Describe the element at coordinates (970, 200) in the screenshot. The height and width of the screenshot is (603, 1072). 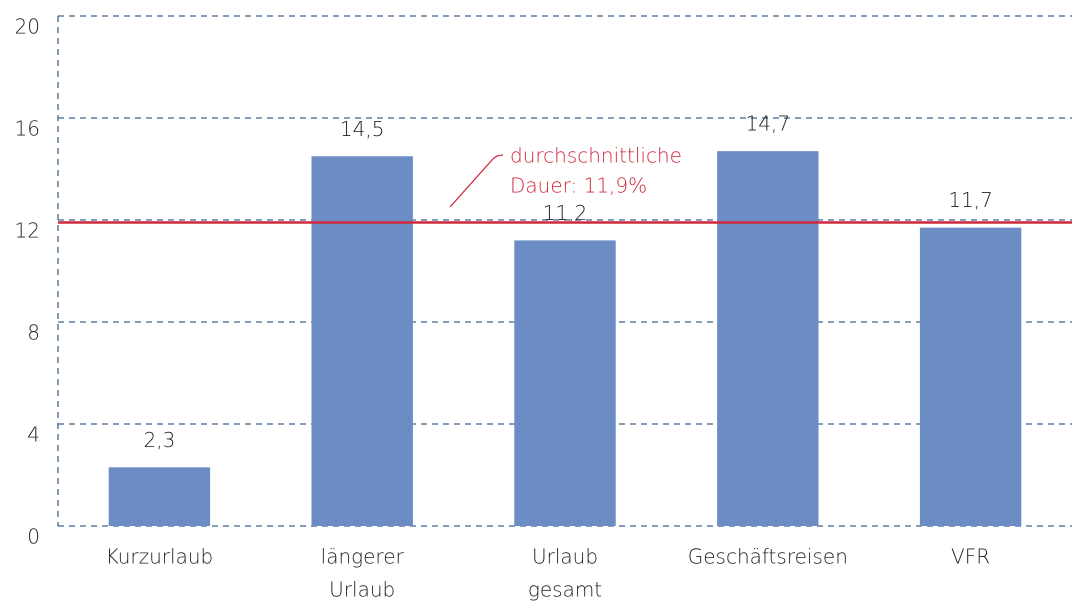
I see `data-label: 11,7` at that location.